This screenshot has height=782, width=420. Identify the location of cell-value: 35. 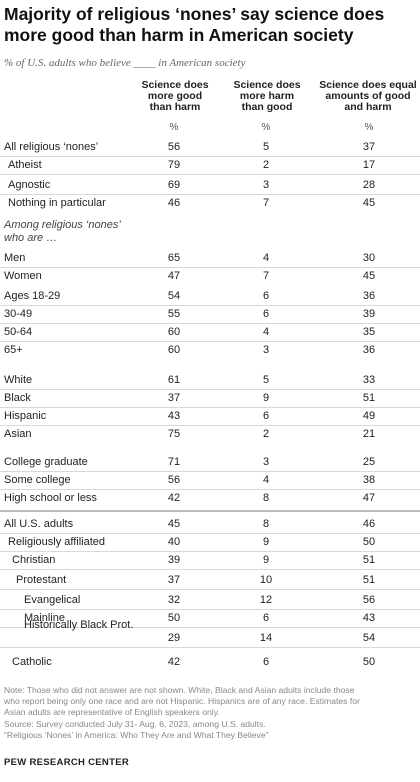
(369, 332).